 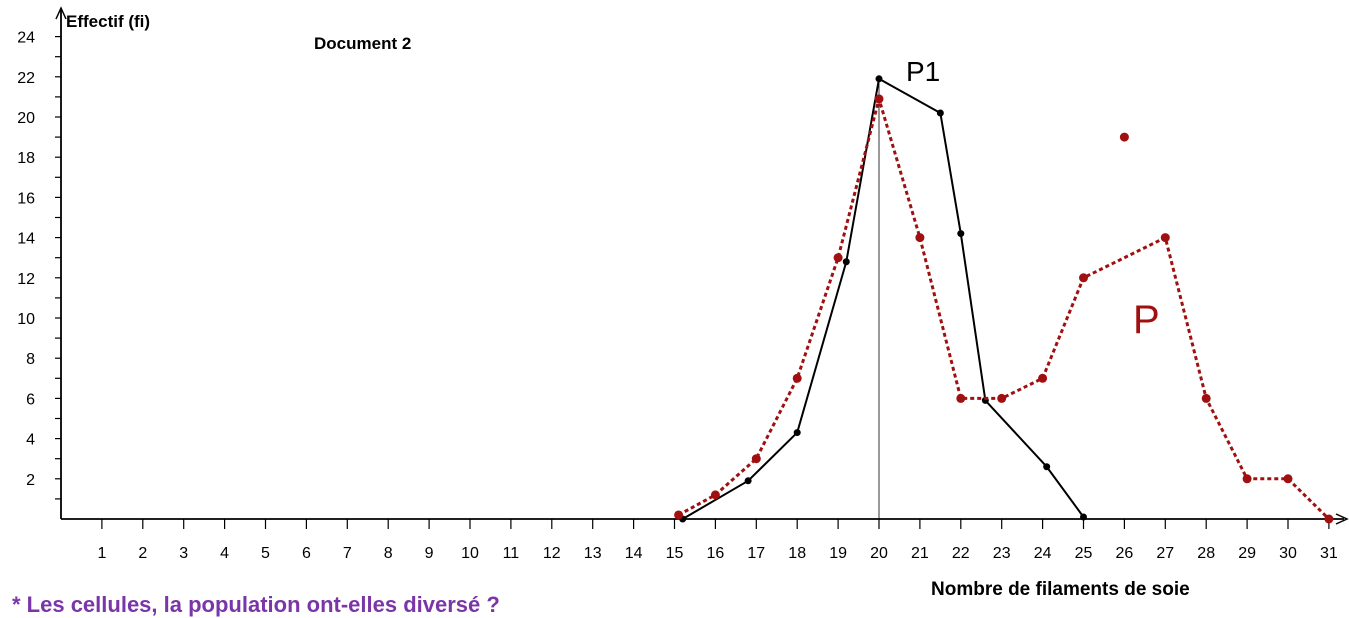 I want to click on y-tick-label: 22, so click(x=26, y=78).